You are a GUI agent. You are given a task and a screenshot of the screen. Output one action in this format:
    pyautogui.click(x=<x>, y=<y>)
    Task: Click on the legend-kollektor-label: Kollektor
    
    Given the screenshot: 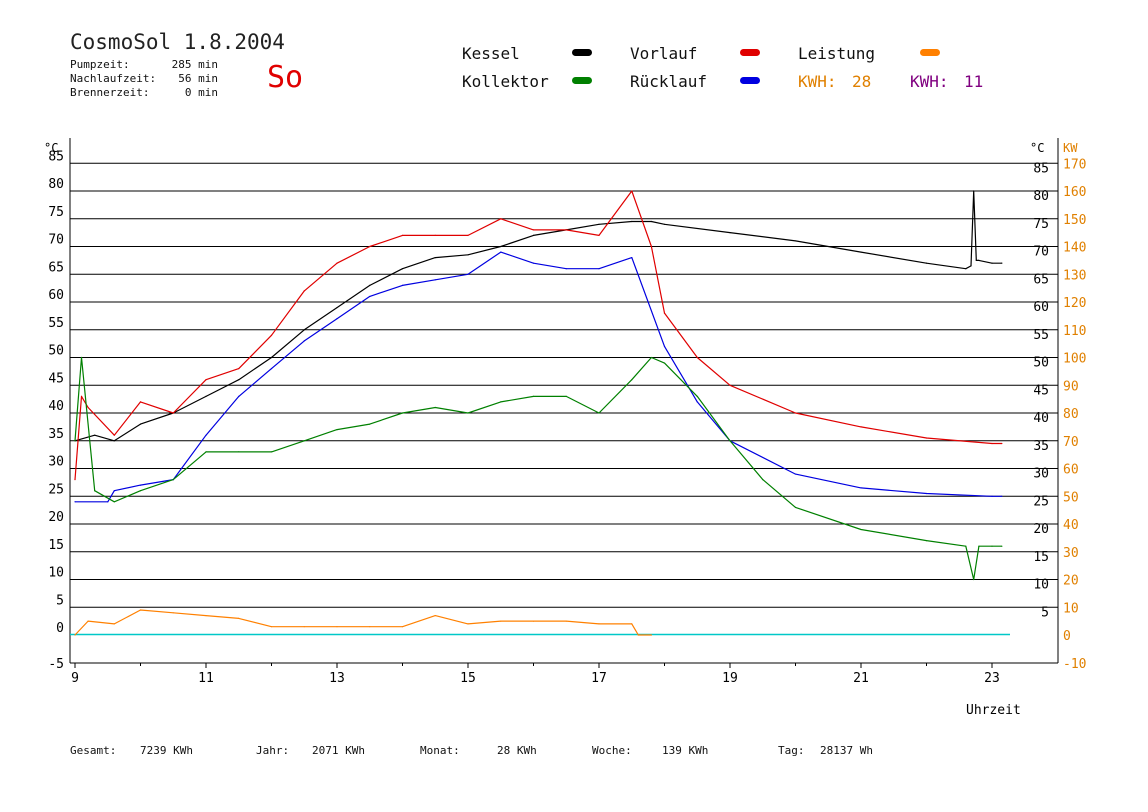 What is the action you would take?
    pyautogui.click(x=505, y=81)
    